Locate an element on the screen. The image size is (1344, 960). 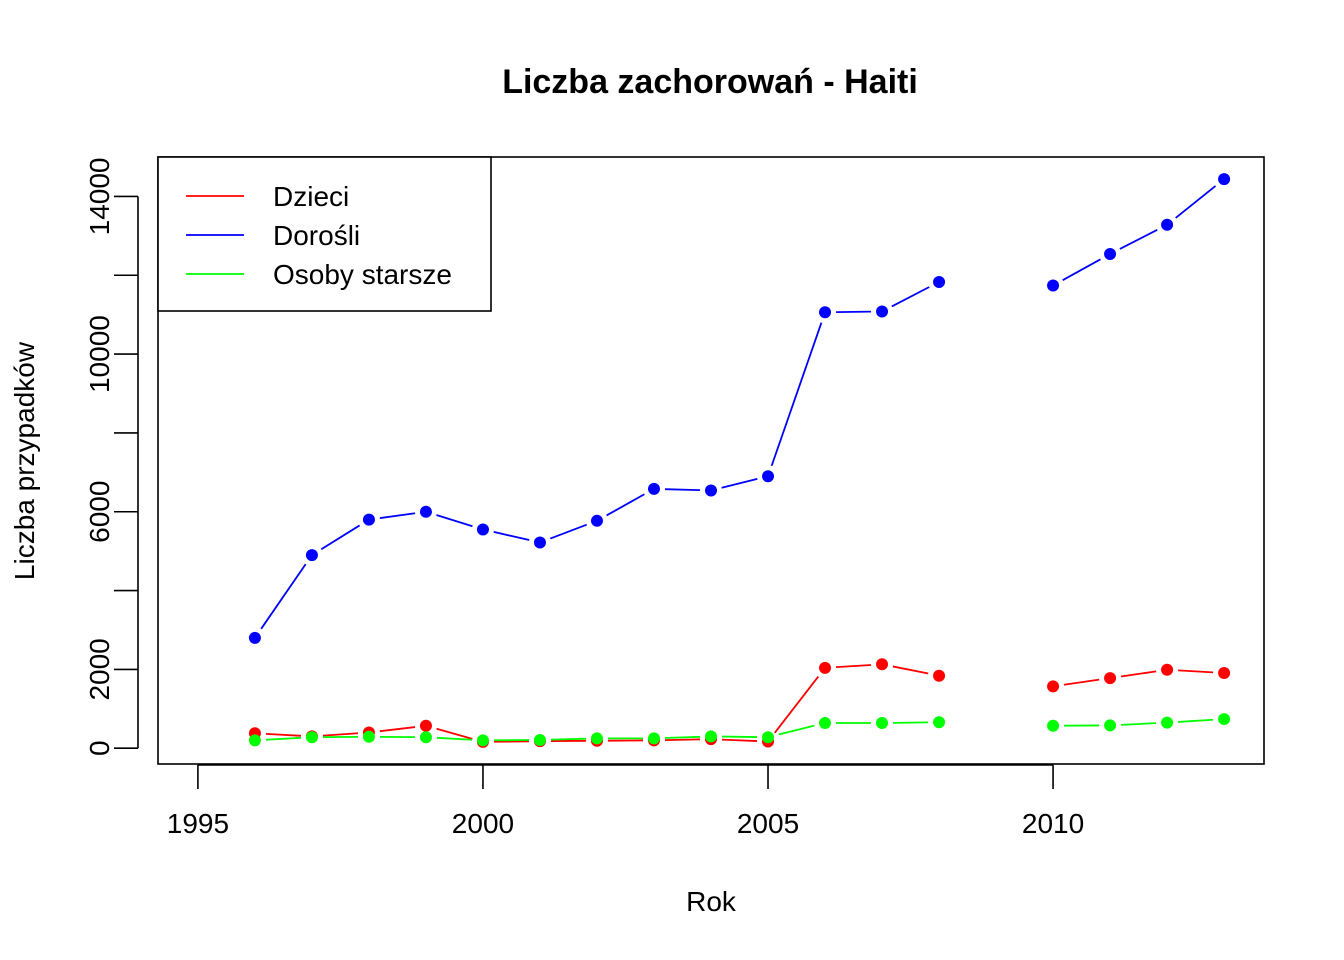
legend-label: Dzieci is located at coordinates (311, 196).